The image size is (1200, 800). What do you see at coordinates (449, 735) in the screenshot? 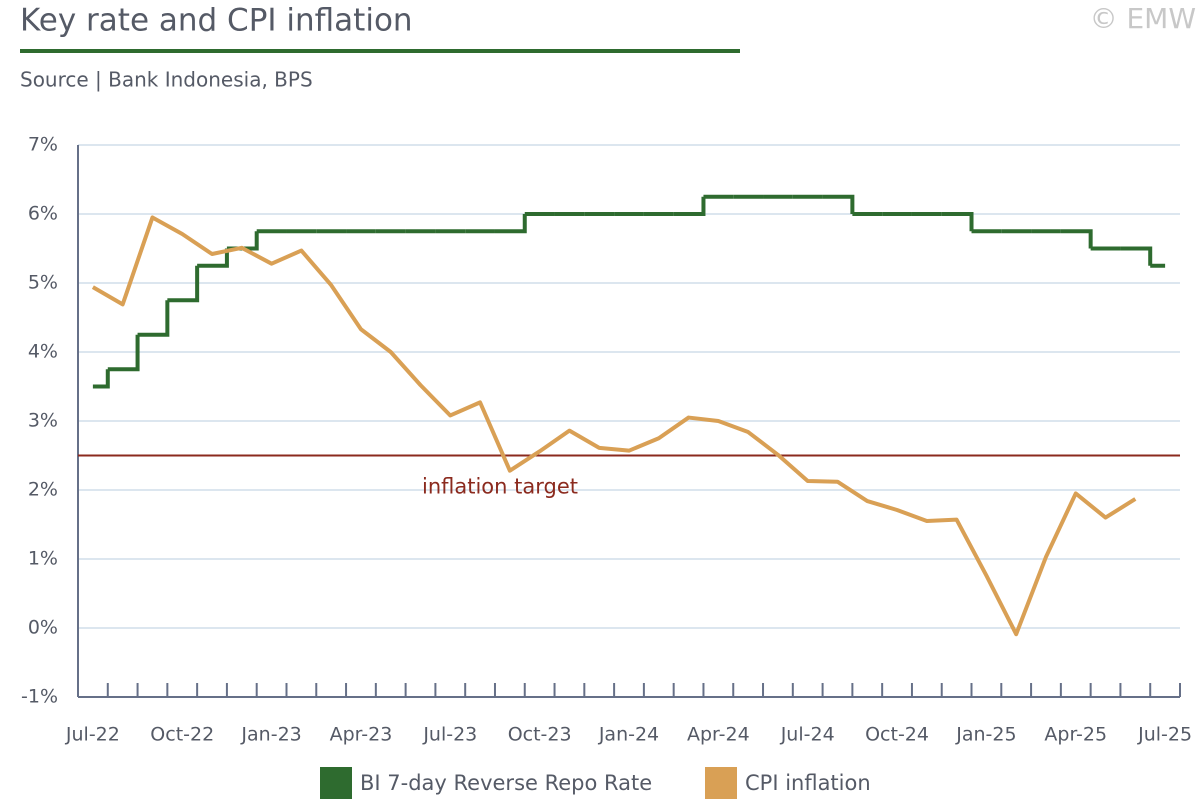
I see `x-tick-label: Jul-23` at bounding box center [449, 735].